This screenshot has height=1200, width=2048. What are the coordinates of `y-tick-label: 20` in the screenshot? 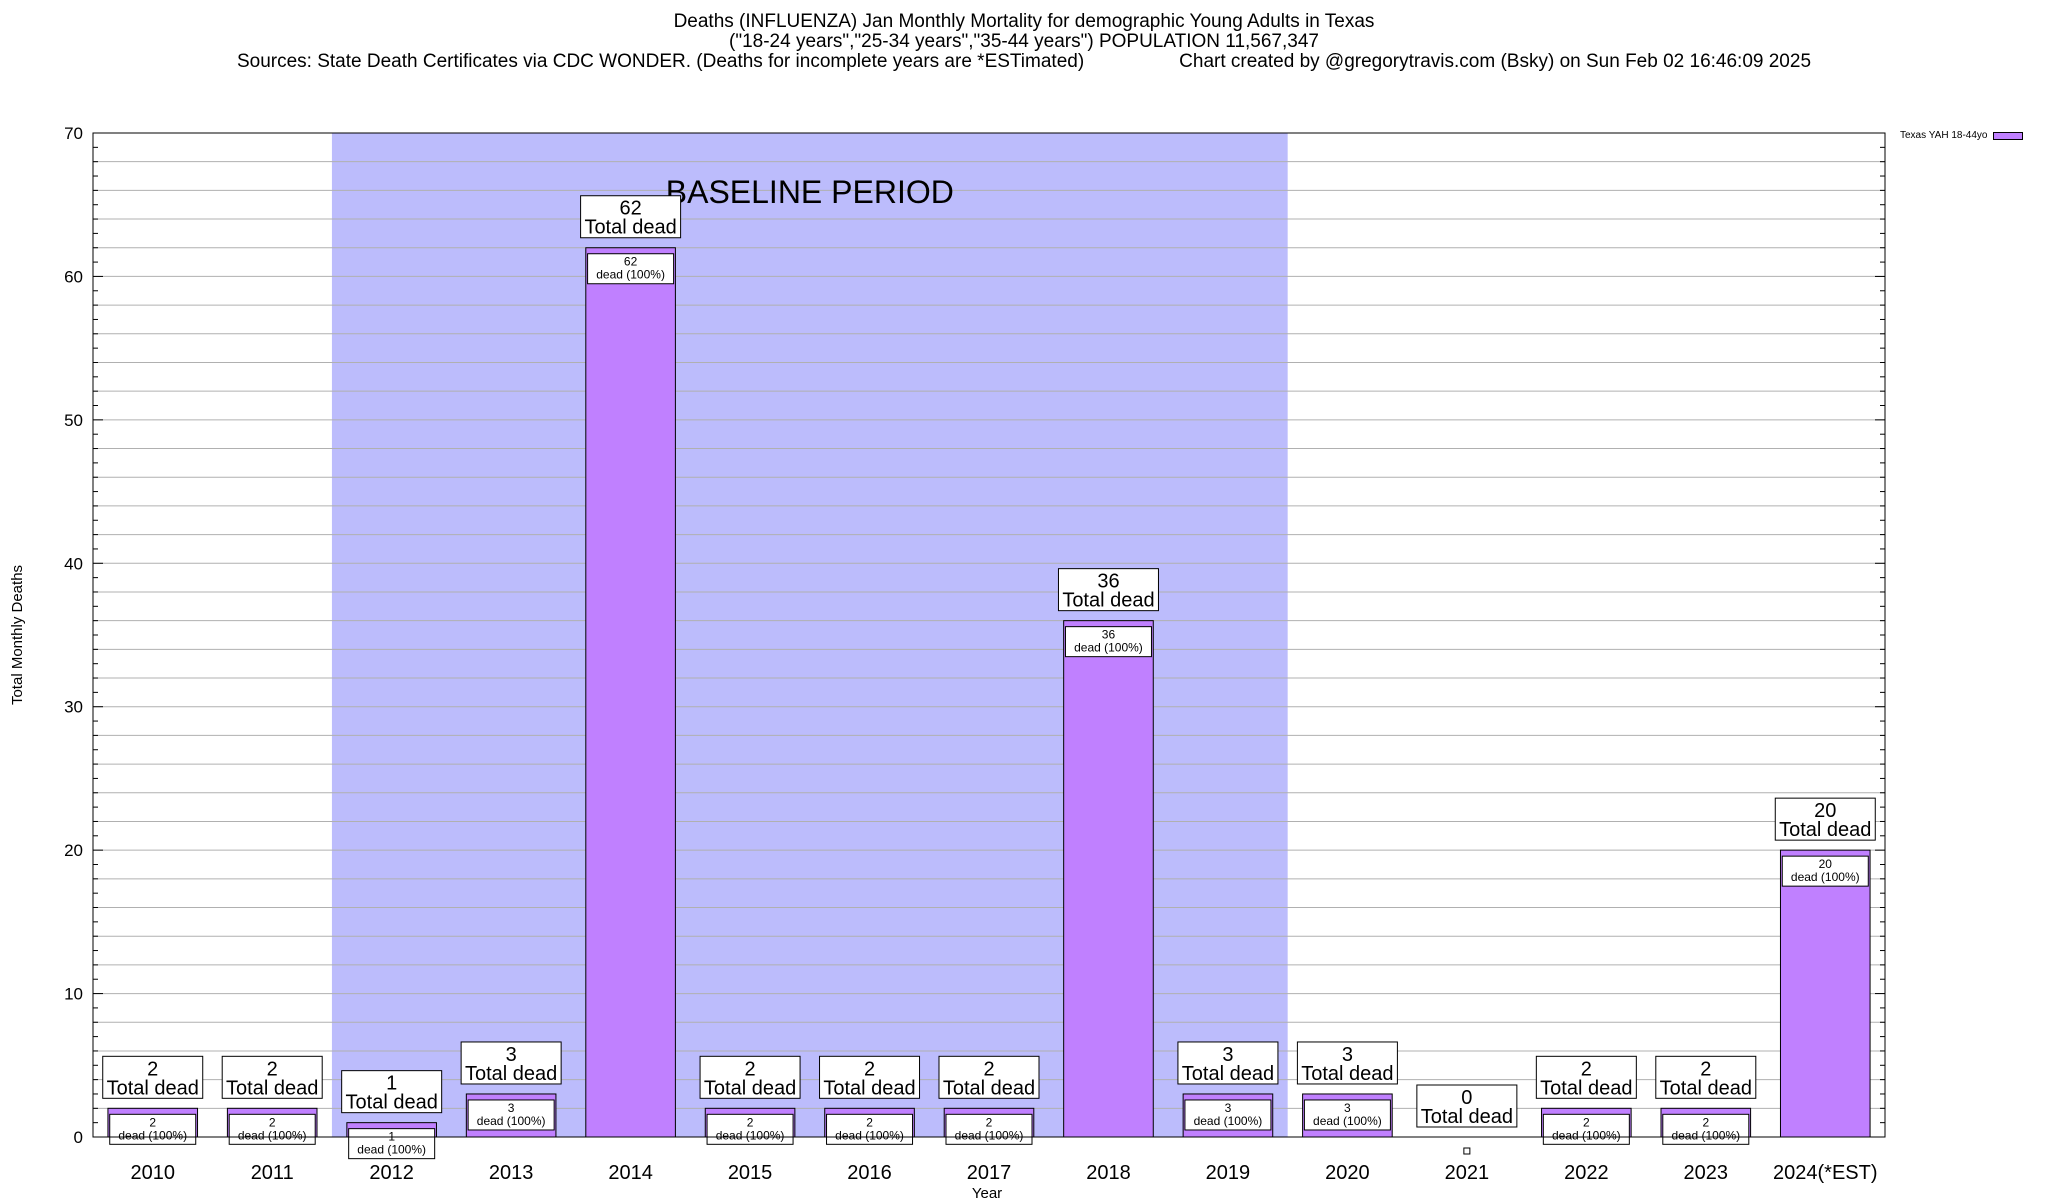 It's located at (73, 850).